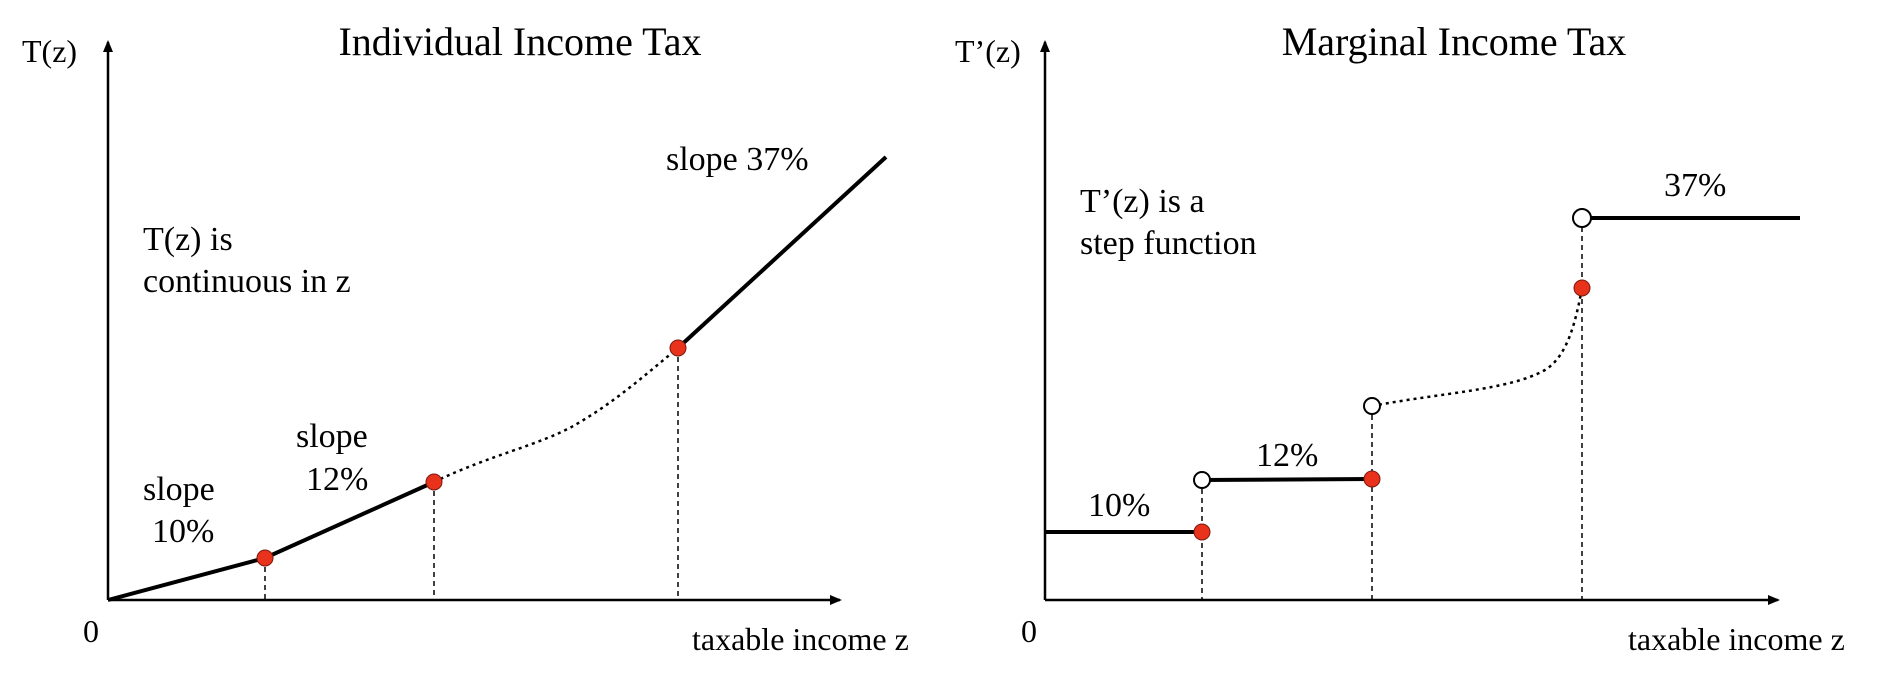 The image size is (1894, 674). Describe the element at coordinates (332, 436) in the screenshot. I see `slope2-label-line1: slope` at that location.